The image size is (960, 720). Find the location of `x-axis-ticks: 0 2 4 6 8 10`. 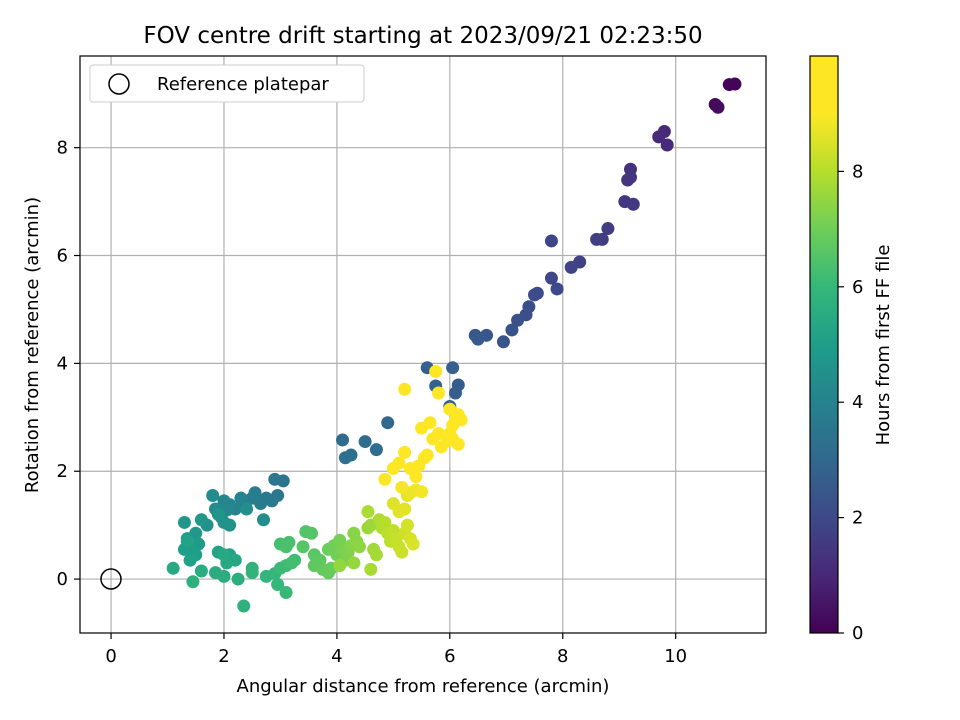

x-axis-ticks: 0 2 4 6 8 10 is located at coordinates (396, 650).